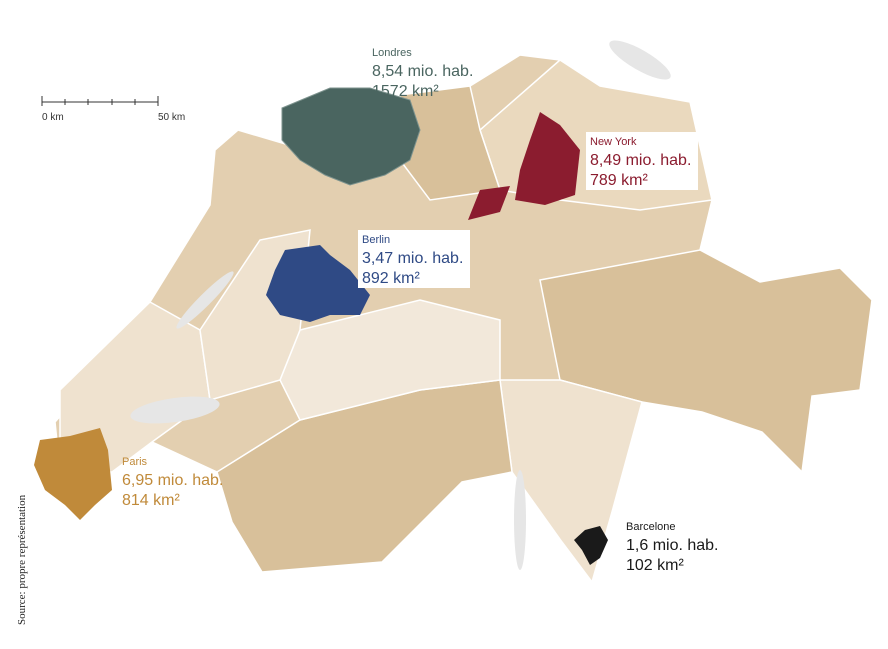  I want to click on city-label: Berlin 3,47 mio. hab. 892 km², so click(414, 259).